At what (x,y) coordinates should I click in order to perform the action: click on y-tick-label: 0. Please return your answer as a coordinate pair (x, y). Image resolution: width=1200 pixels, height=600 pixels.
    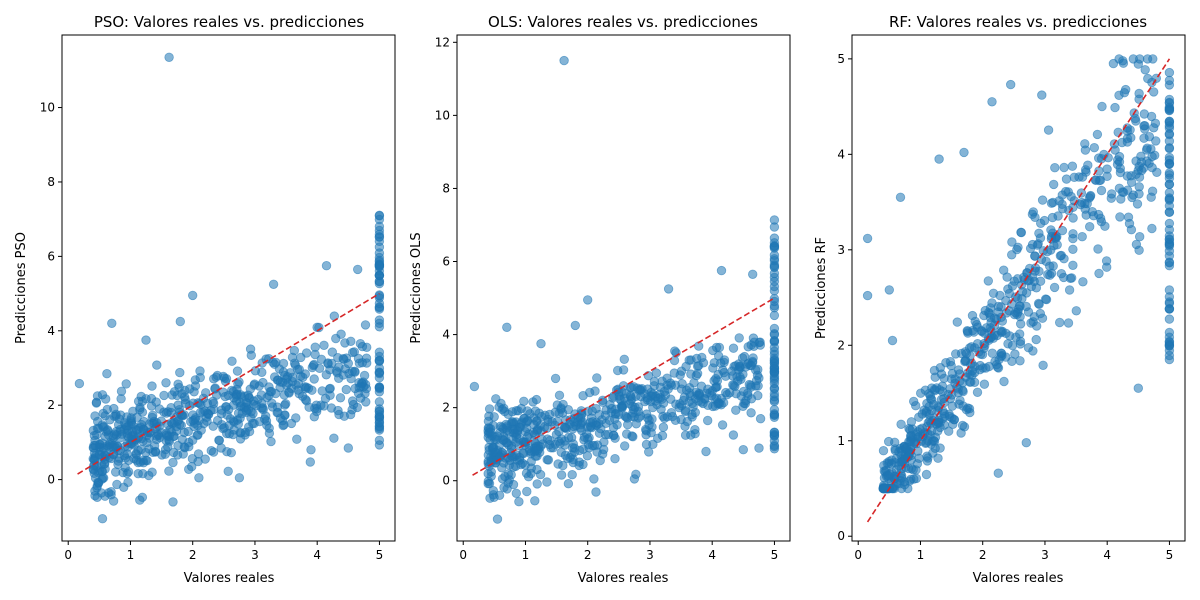
    Looking at the image, I should click on (51, 480).